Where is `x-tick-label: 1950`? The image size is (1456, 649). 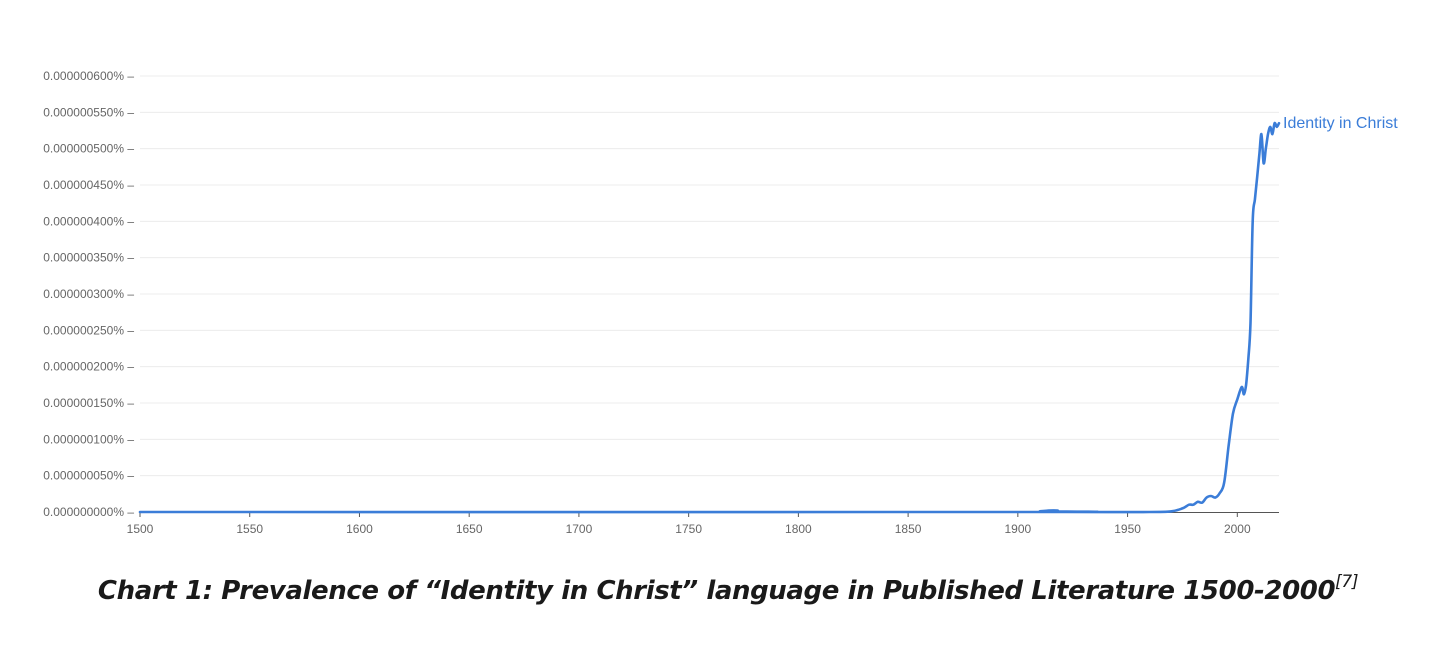
x-tick-label: 1950 is located at coordinates (1127, 529).